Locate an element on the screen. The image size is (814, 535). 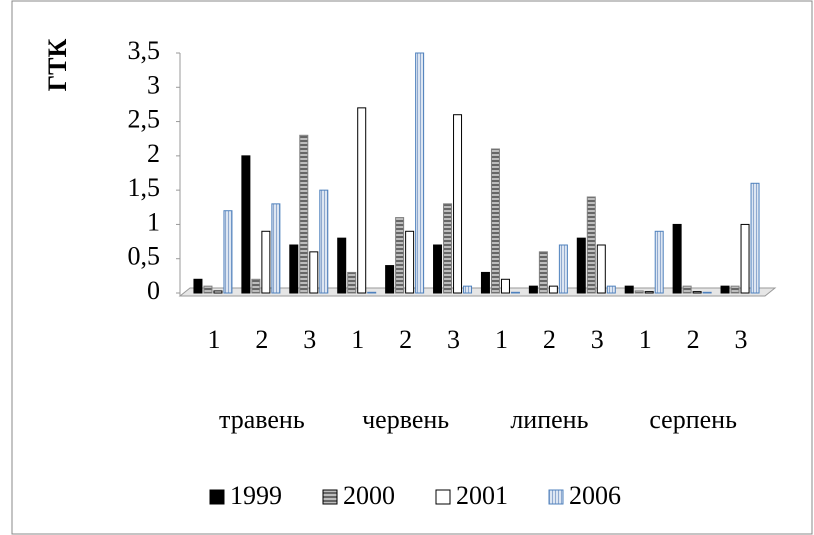
y-tick-label: 2,5 is located at coordinates (144, 119).